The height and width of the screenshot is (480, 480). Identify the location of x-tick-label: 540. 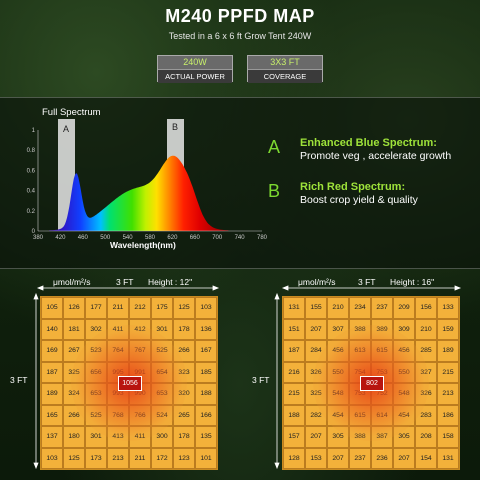
(128, 238).